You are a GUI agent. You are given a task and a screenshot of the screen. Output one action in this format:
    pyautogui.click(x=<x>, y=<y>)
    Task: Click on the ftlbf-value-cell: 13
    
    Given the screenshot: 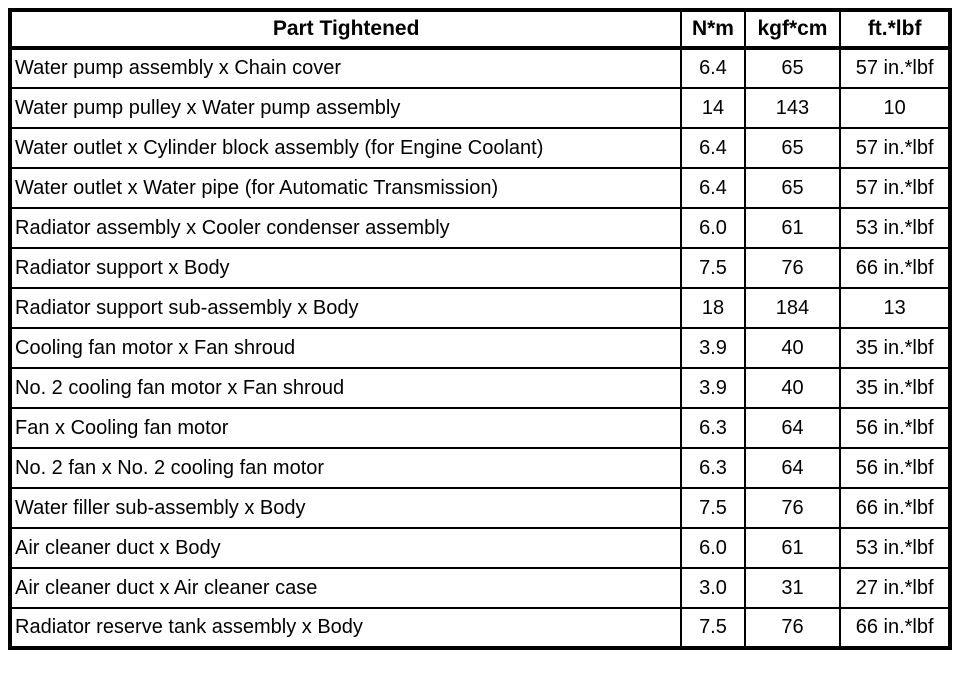 What is the action you would take?
    pyautogui.click(x=895, y=308)
    